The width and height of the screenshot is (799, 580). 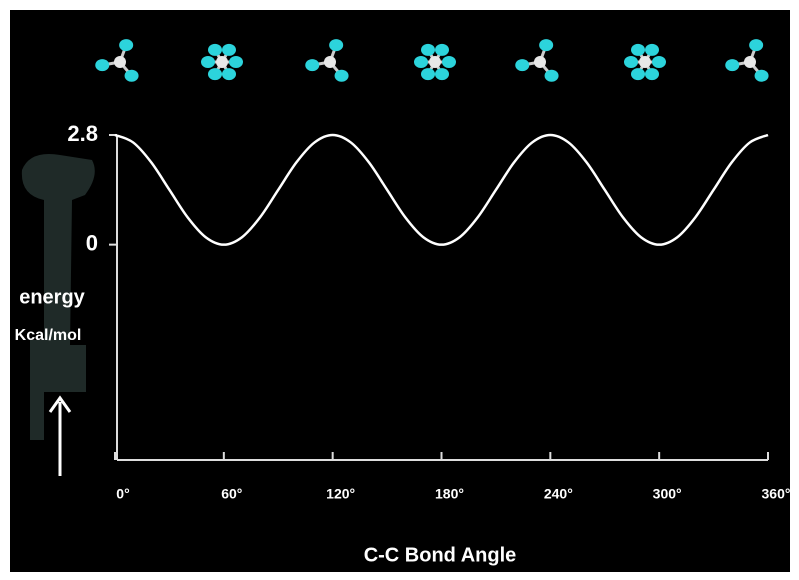 I want to click on molecule-row, so click(x=432, y=60).